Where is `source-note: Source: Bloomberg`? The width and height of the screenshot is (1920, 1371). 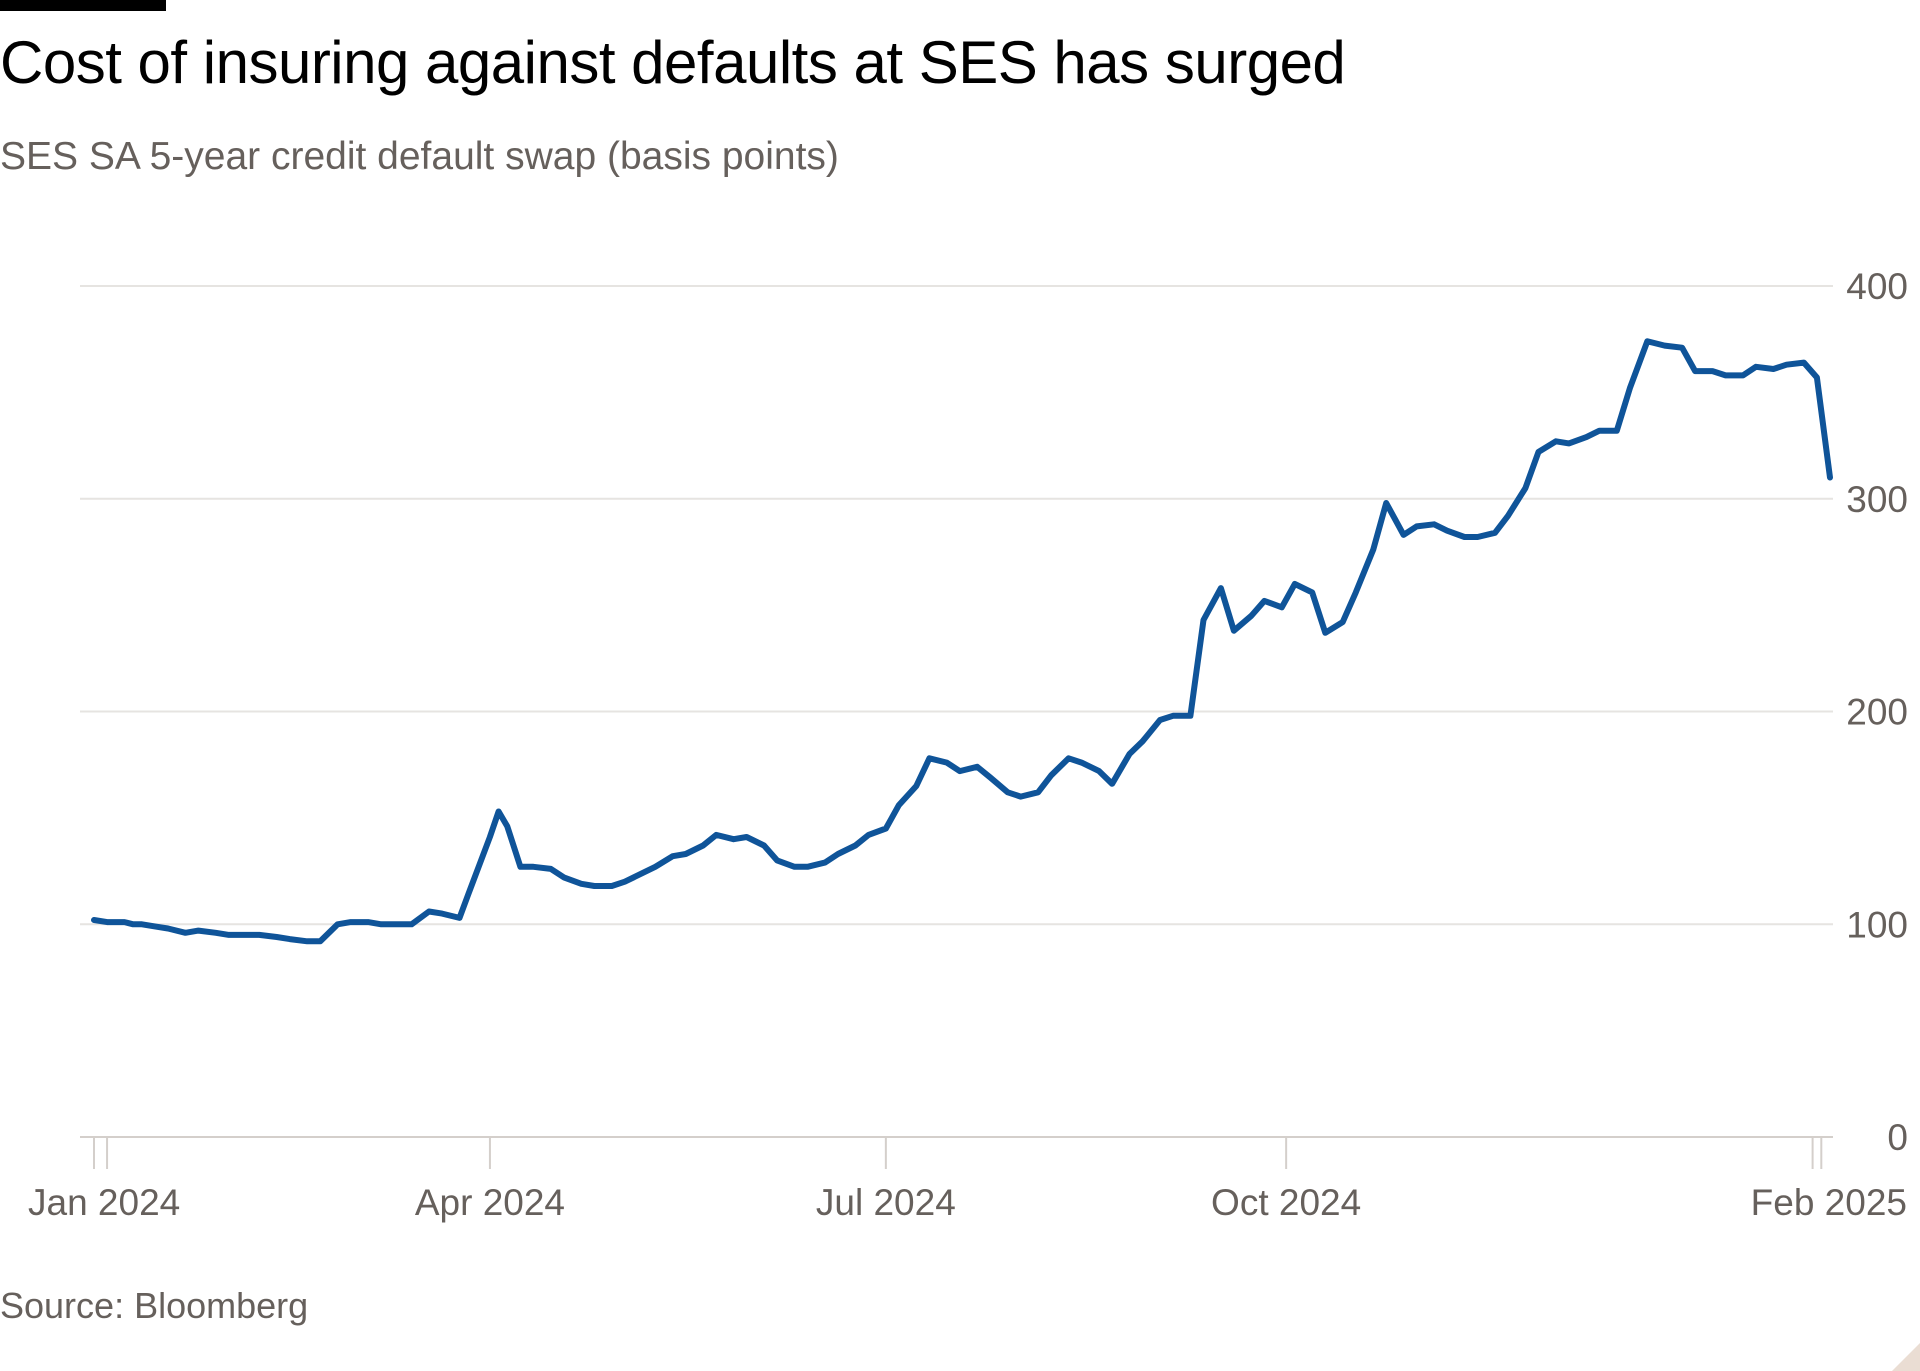
source-note: Source: Bloomberg is located at coordinates (154, 1305).